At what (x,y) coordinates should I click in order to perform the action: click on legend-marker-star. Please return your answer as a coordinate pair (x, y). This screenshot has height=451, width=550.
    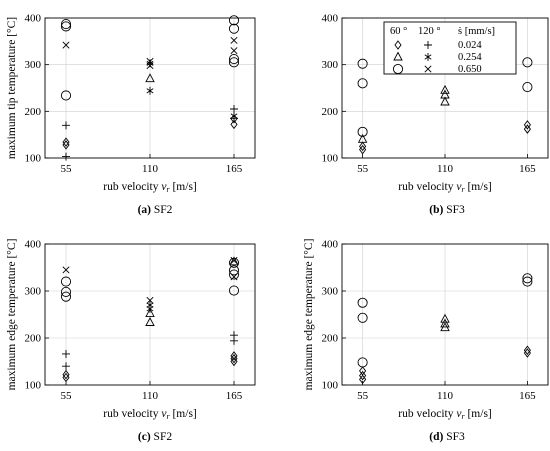
    Looking at the image, I should click on (428, 57).